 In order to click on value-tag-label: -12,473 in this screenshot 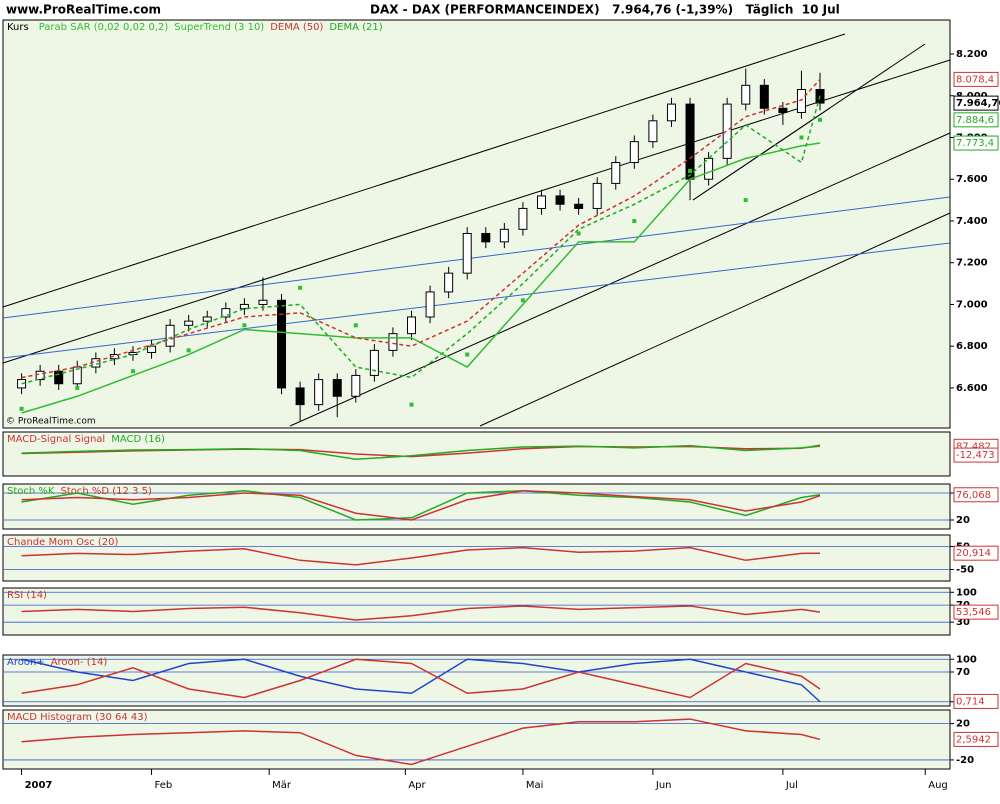, I will do `click(975, 455)`.